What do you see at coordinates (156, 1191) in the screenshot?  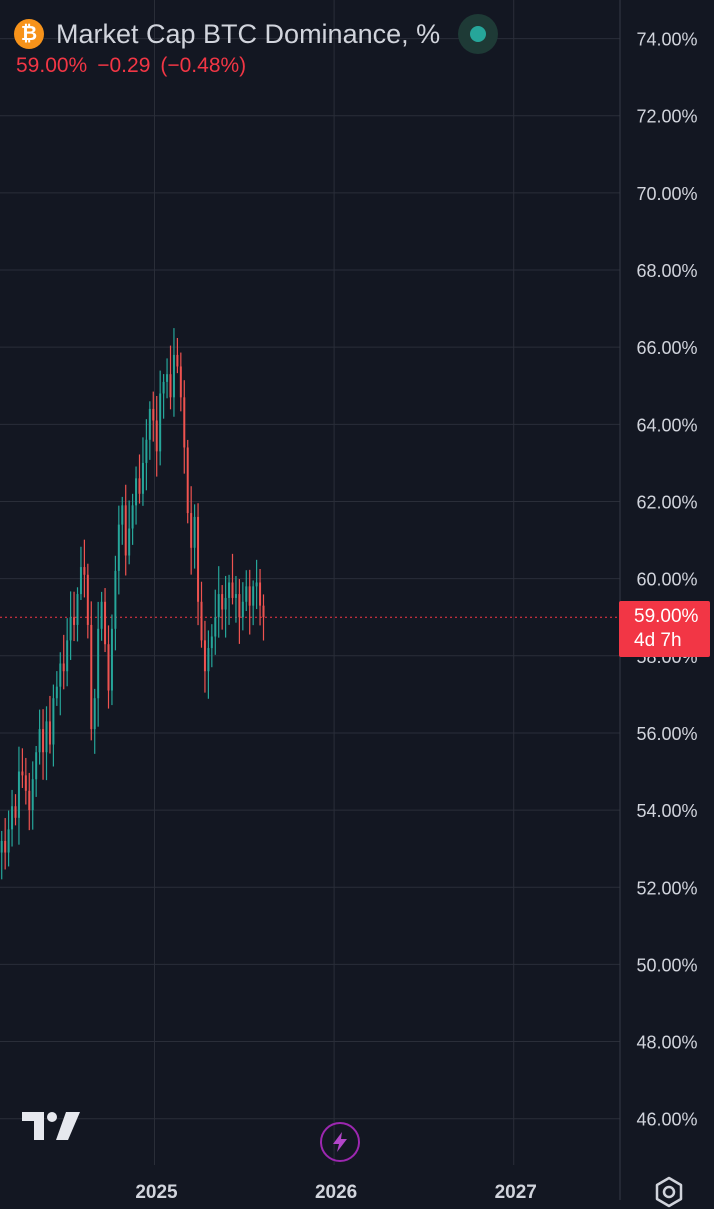 I see `x-tick-label: 2025` at bounding box center [156, 1191].